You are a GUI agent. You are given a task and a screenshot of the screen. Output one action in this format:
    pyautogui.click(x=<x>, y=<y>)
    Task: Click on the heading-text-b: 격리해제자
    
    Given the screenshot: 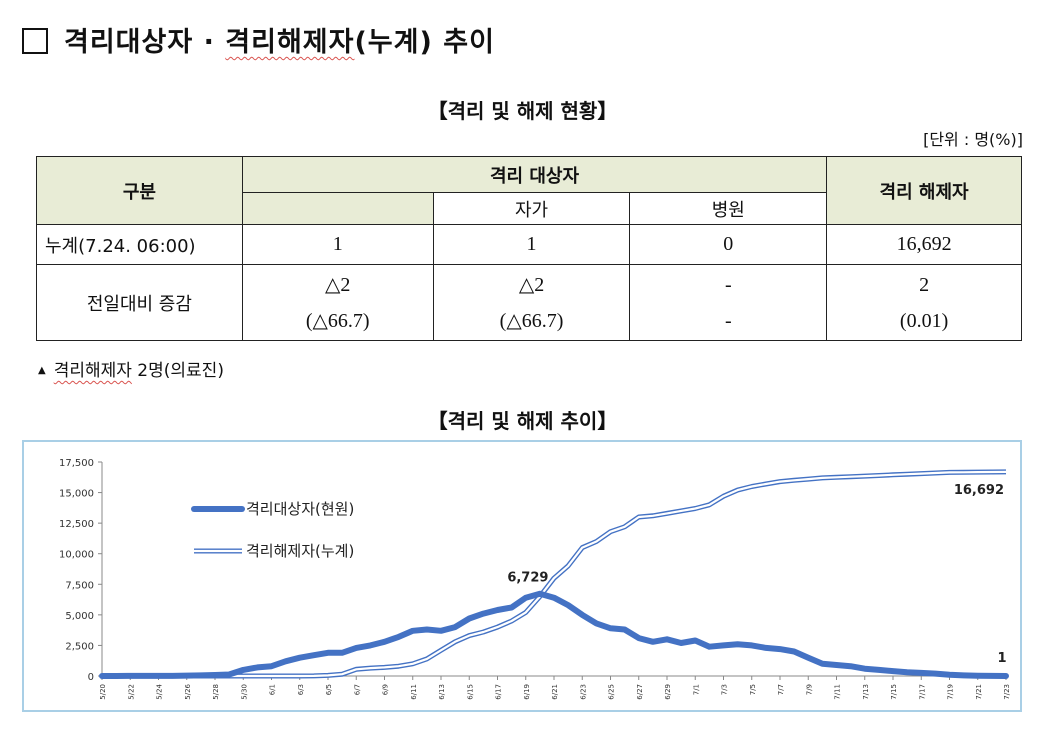 What is the action you would take?
    pyautogui.click(x=290, y=42)
    